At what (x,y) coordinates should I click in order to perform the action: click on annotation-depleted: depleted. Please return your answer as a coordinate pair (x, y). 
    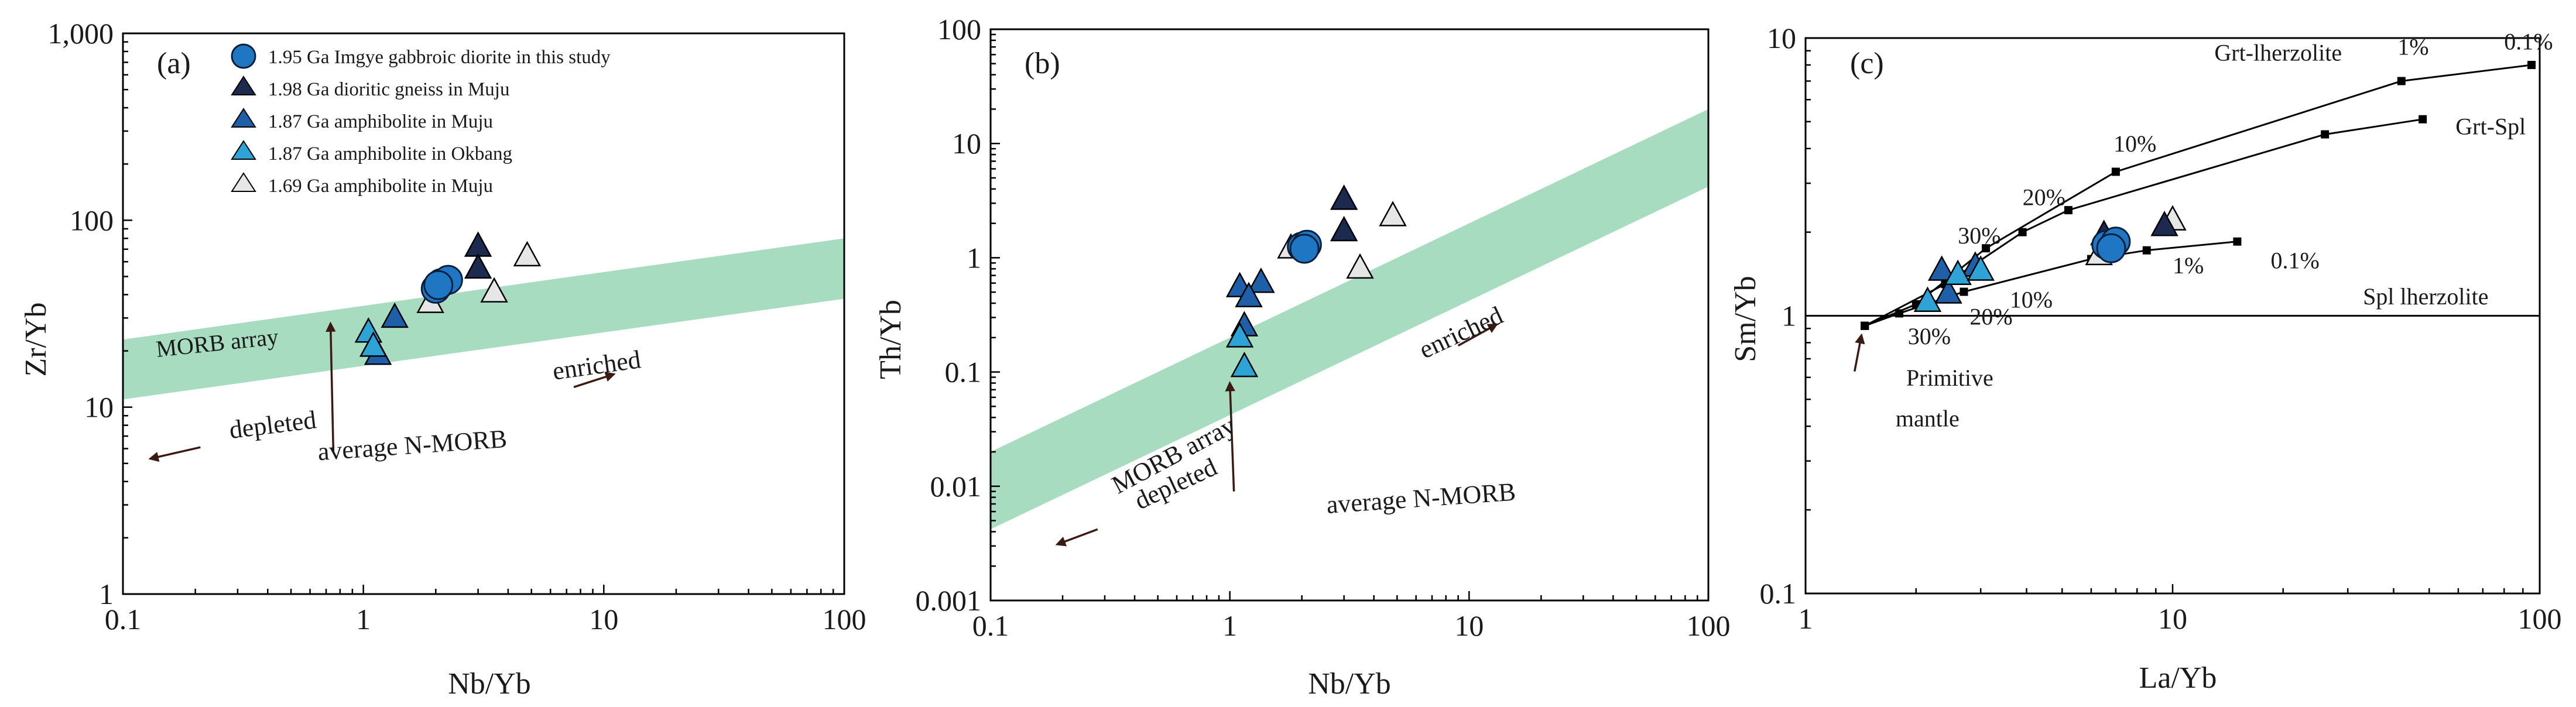
    Looking at the image, I should click on (273, 424).